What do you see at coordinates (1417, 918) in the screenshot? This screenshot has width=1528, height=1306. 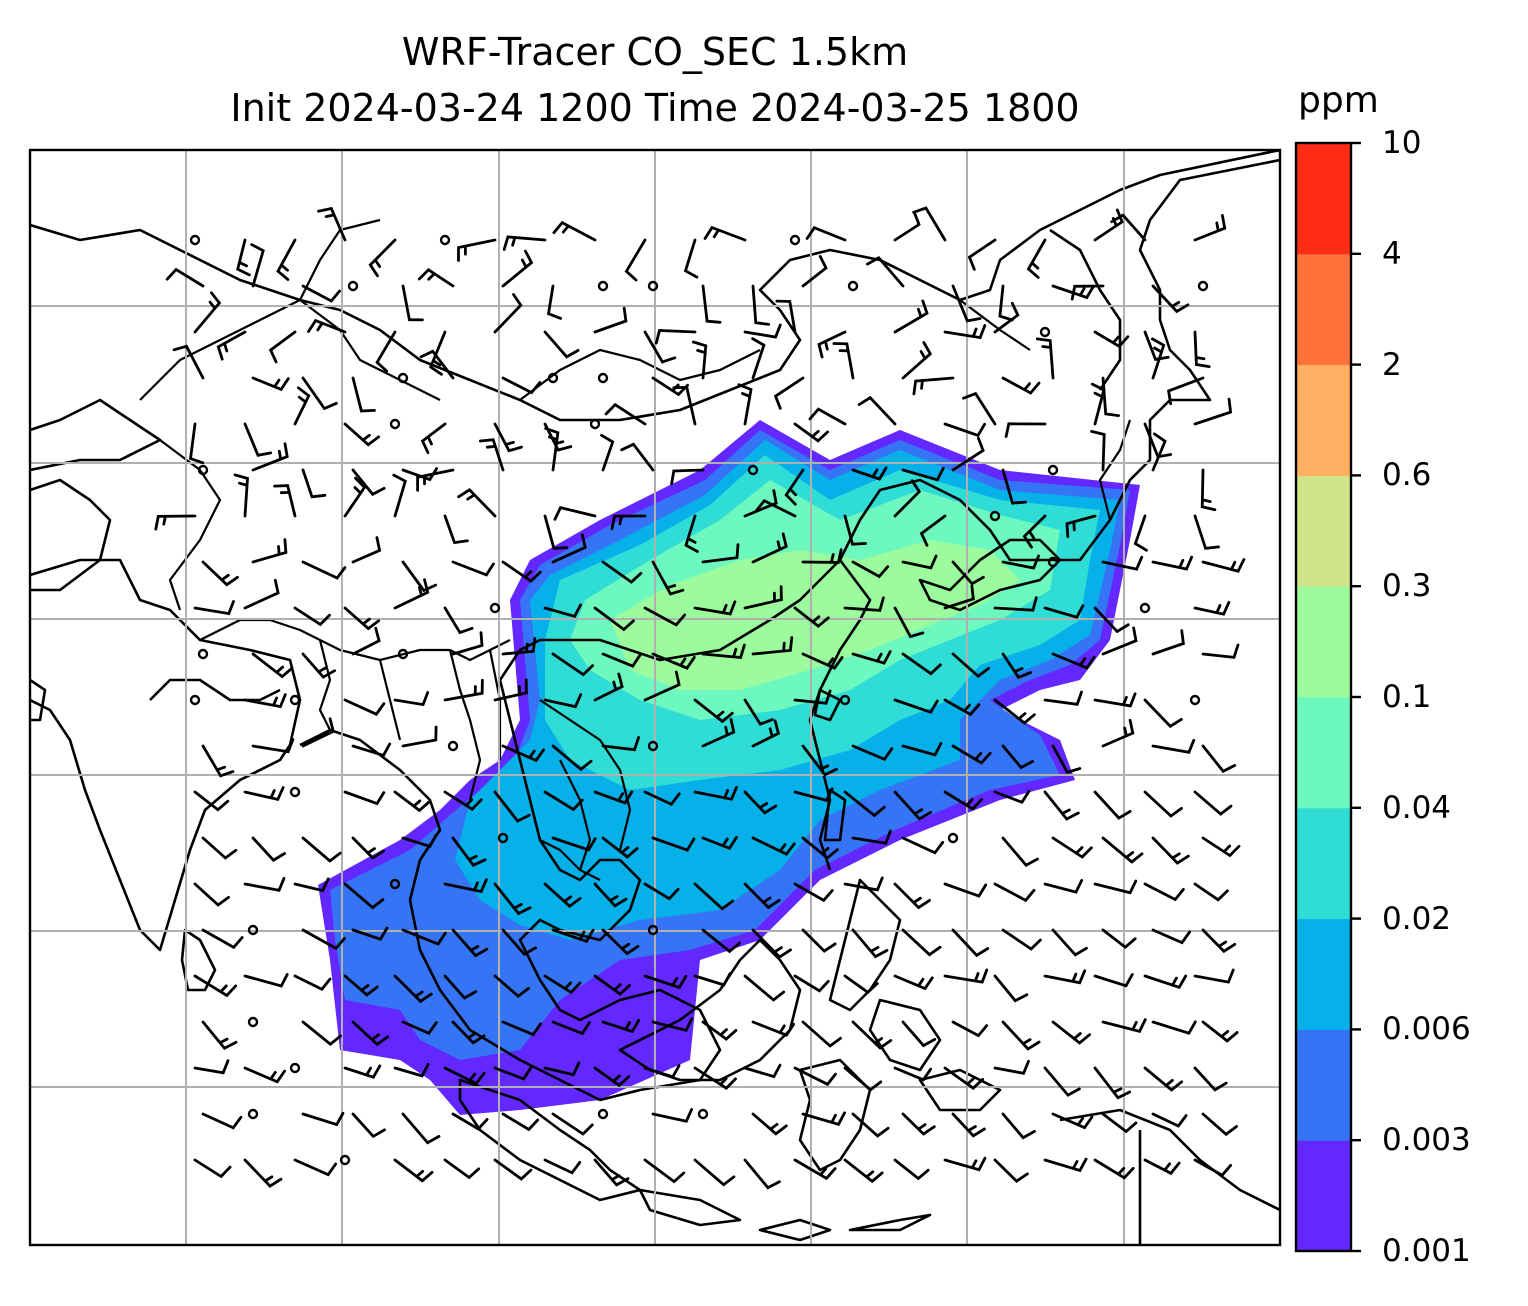 I see `colorbar-tick-label: 0.02` at bounding box center [1417, 918].